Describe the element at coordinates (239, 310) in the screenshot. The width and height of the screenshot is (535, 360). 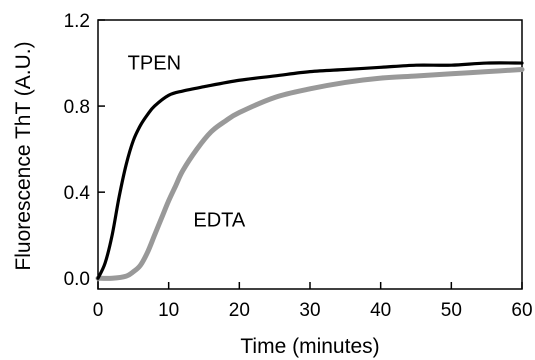
I see `x-tick-label-20: 20` at that location.